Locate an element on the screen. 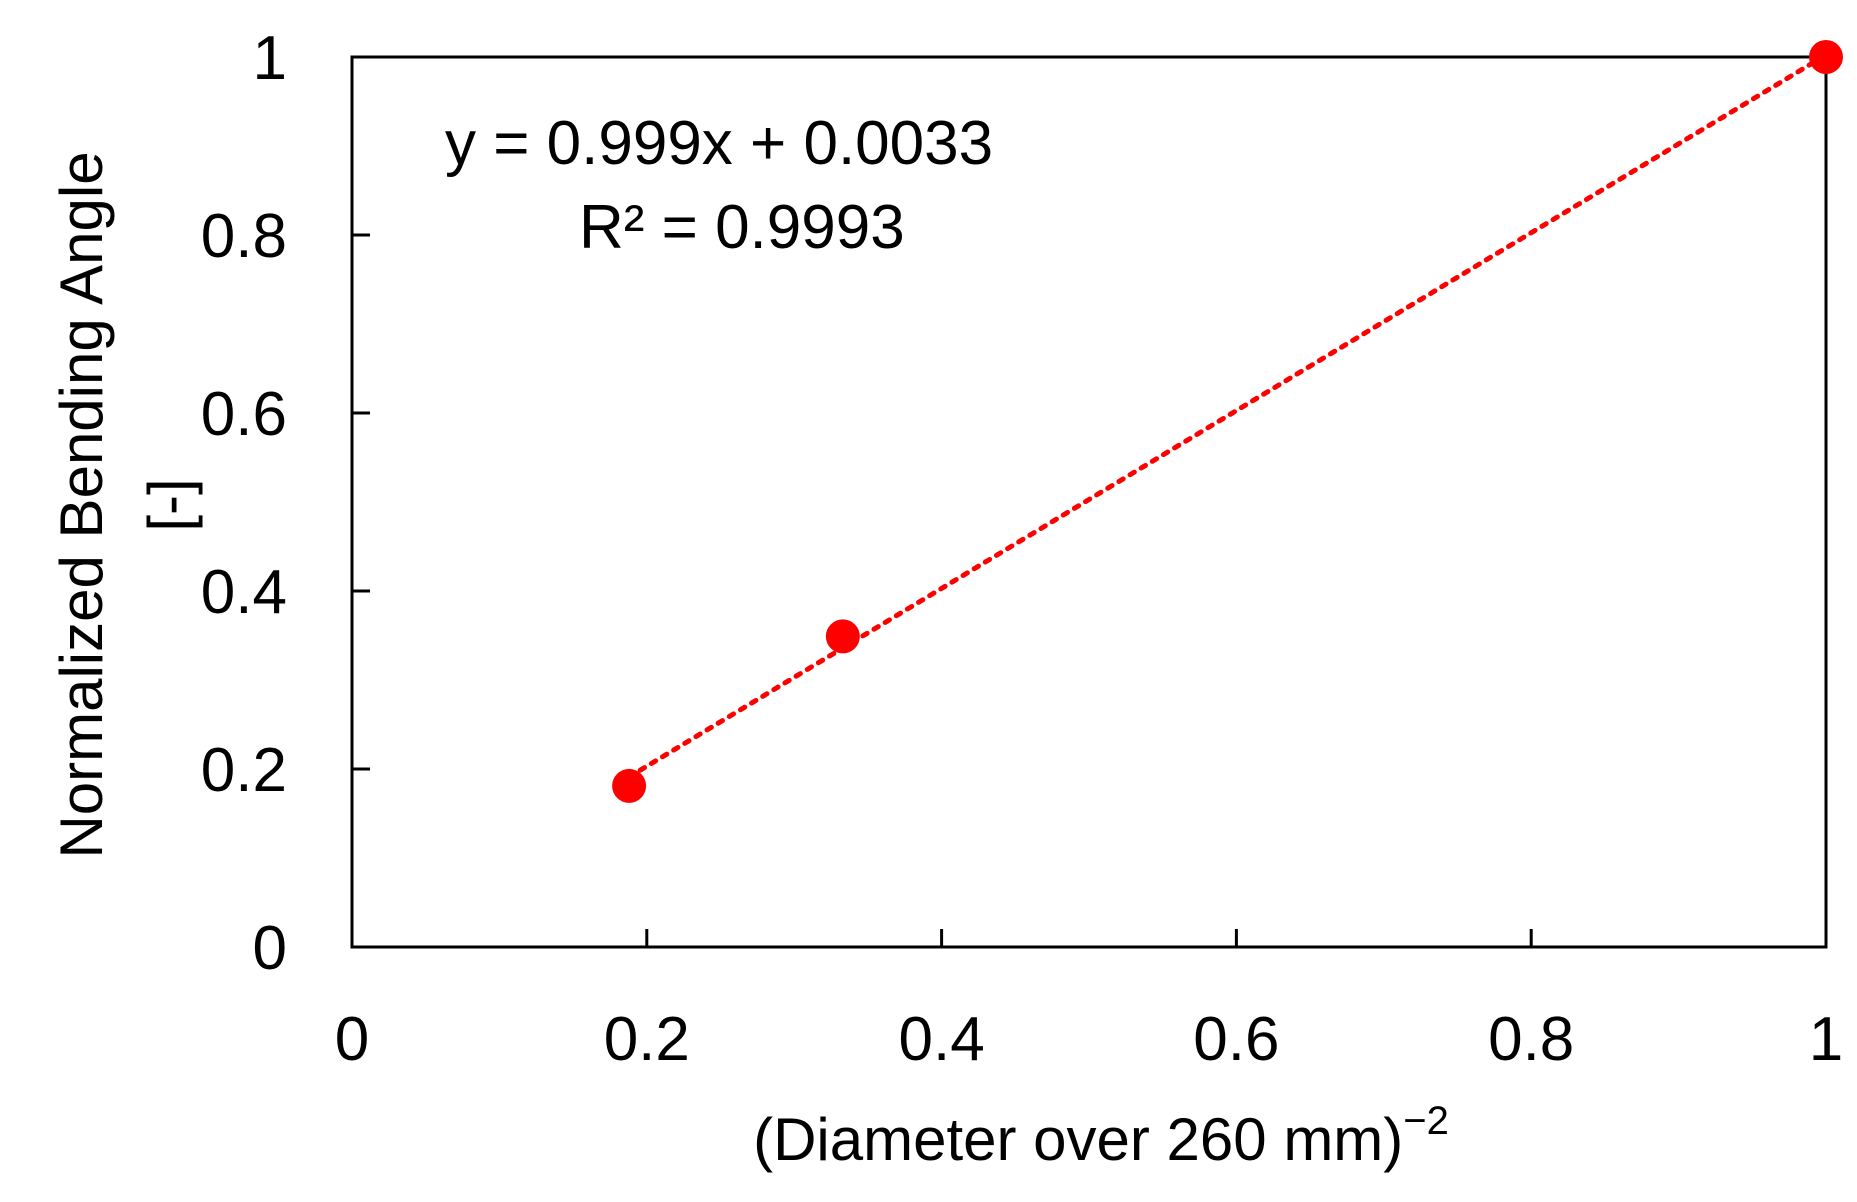 This screenshot has width=1857, height=1202. x-axis-title-text: (Diameter over 260 mm) is located at coordinates (1078, 1139).